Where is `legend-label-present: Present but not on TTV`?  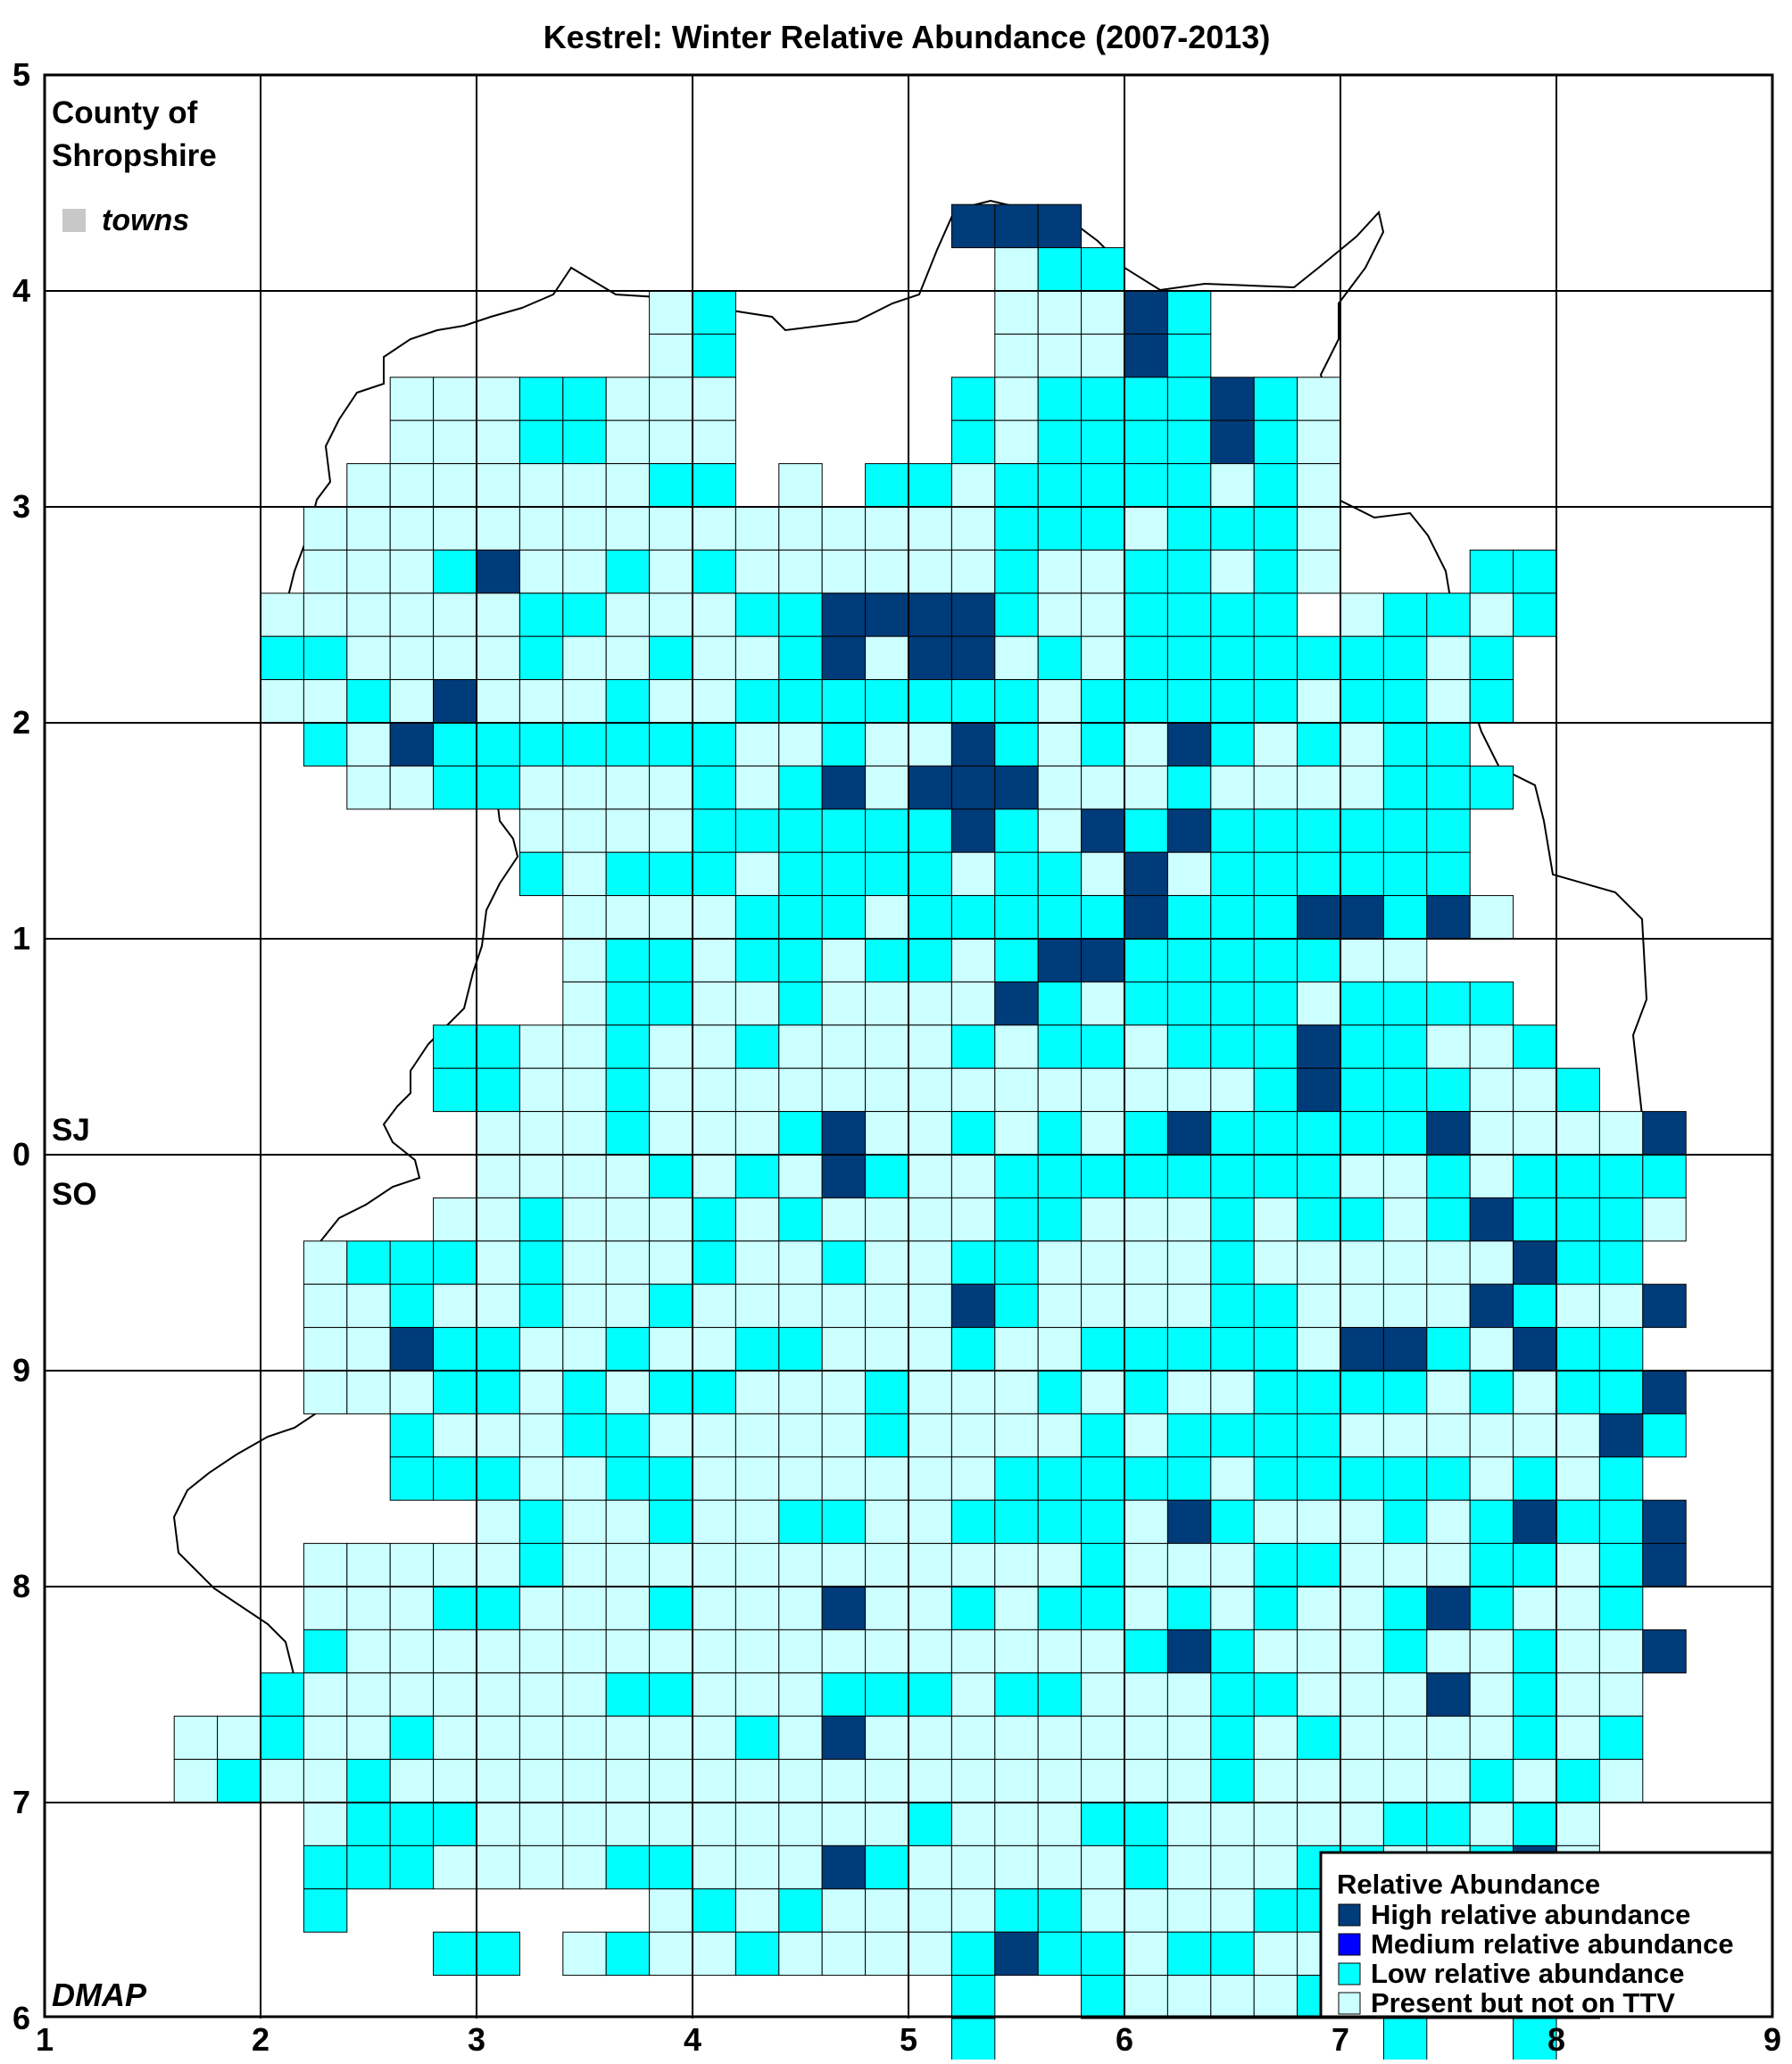 legend-label-present: Present but not on TTV is located at coordinates (1523, 2003).